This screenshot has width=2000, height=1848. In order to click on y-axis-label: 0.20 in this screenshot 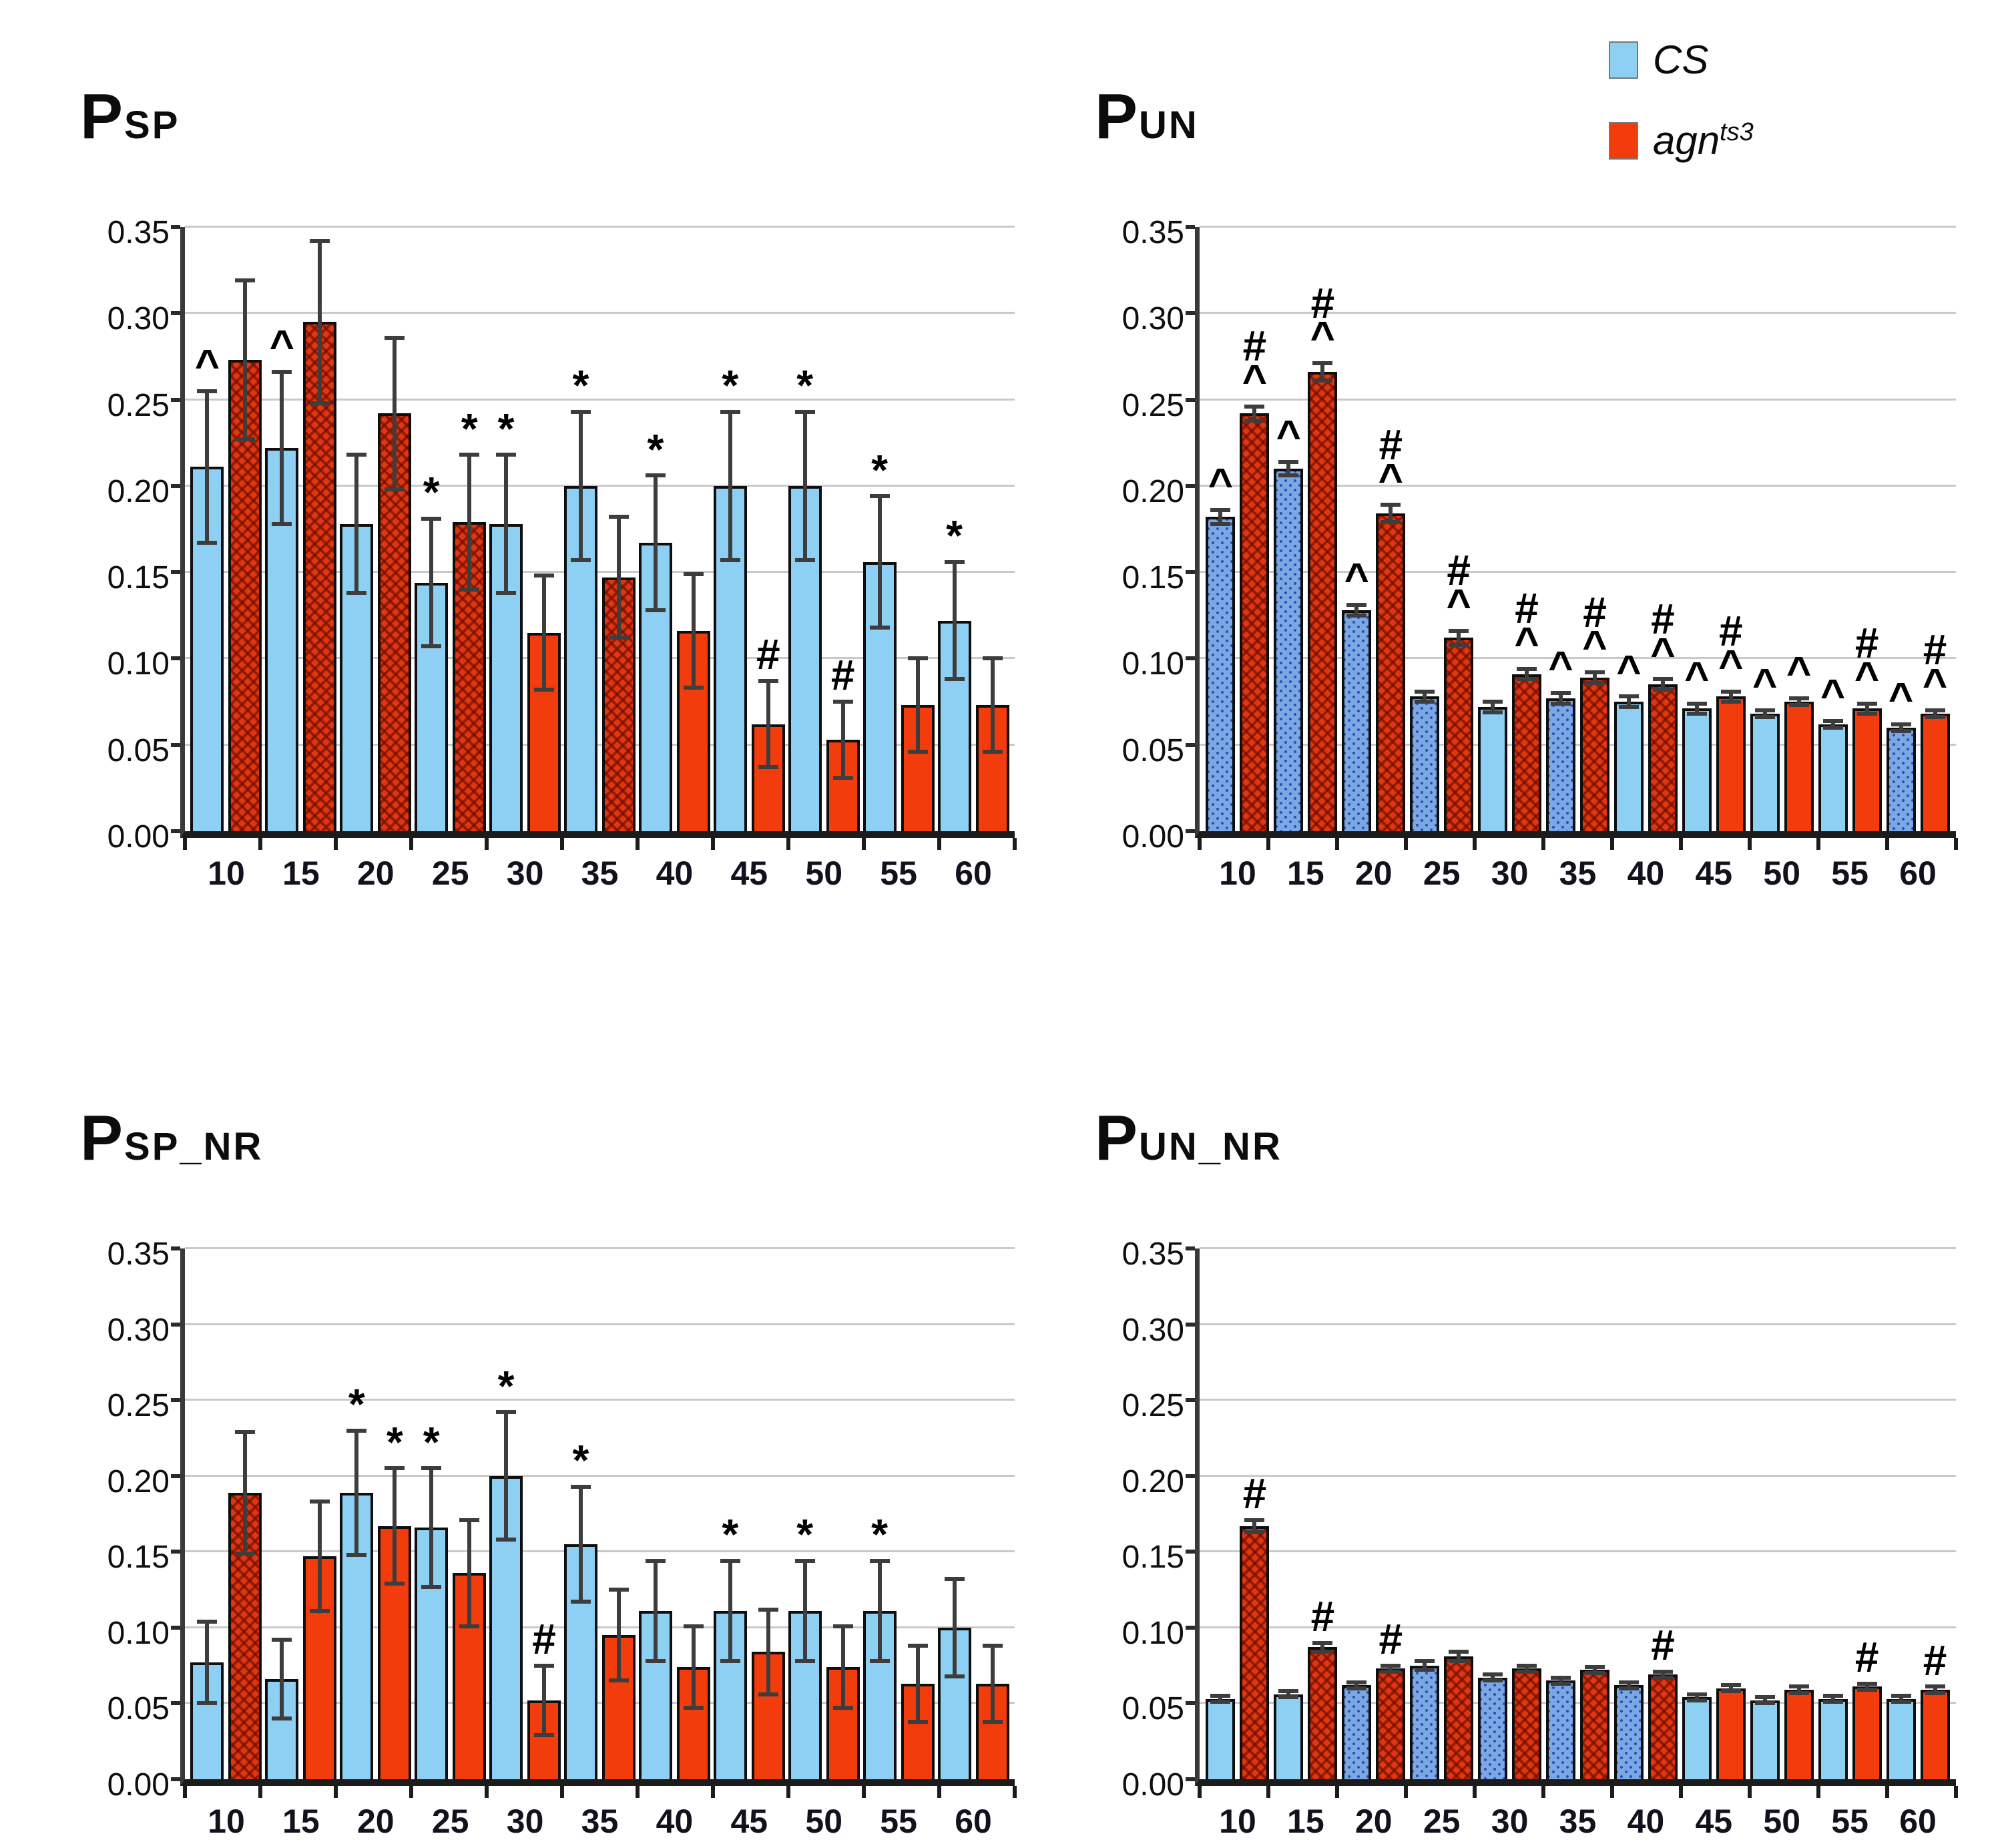, I will do `click(138, 1481)`.